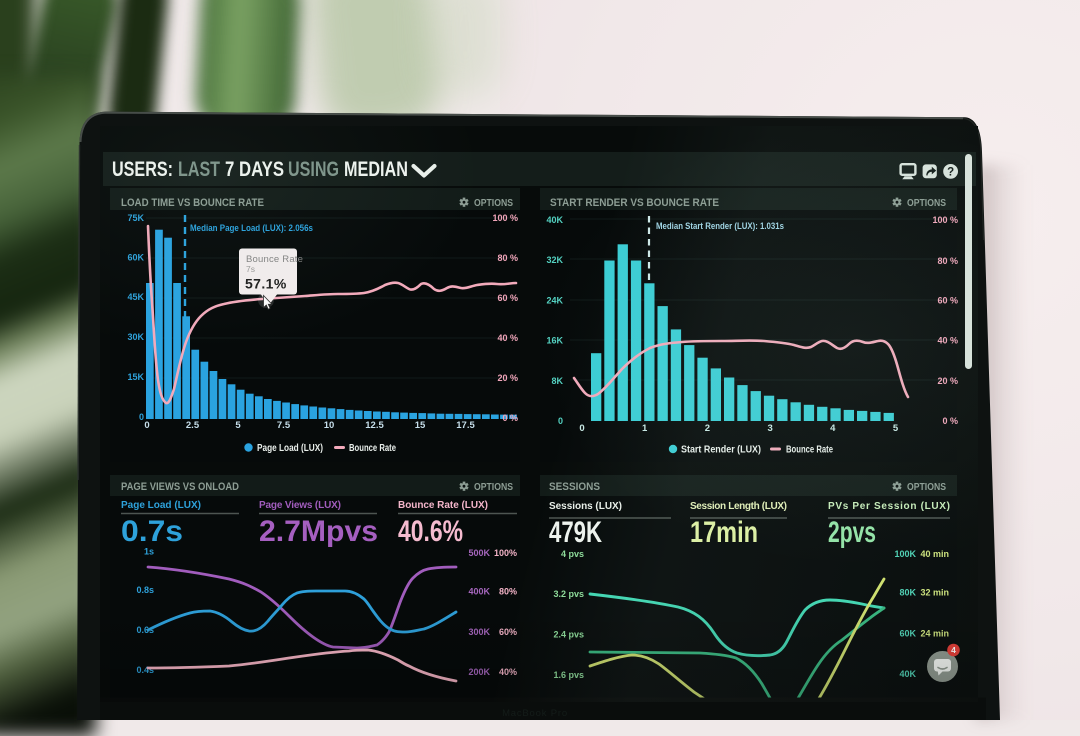 The height and width of the screenshot is (736, 1080). Describe the element at coordinates (907, 593) in the screenshot. I see `svg-text: 80K` at that location.